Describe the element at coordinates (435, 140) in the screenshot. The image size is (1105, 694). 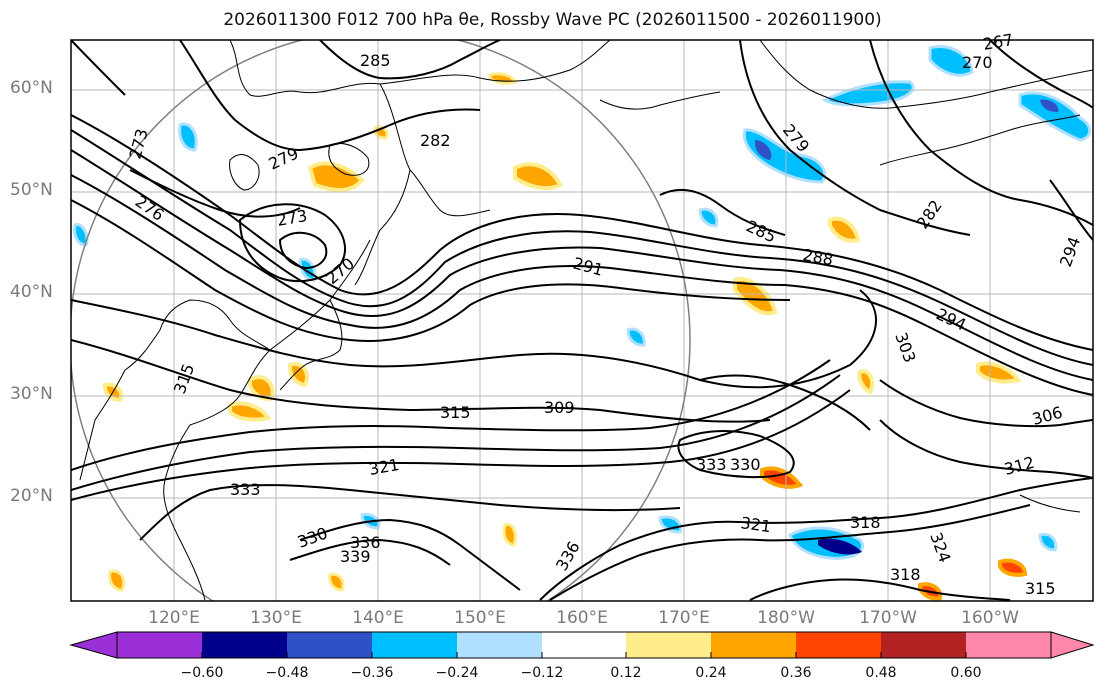
I see `contour-label: 282` at that location.